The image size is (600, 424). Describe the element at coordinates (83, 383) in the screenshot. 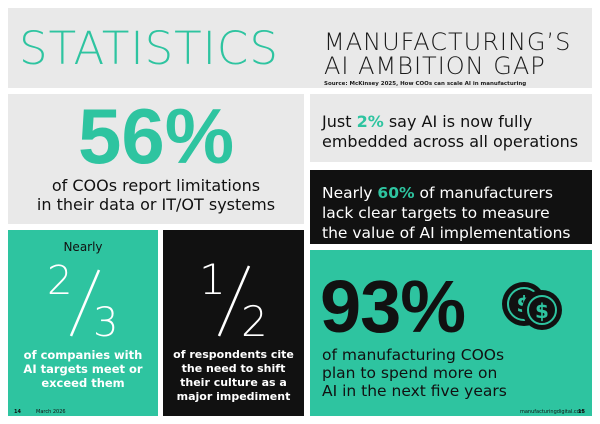

I see `caption-line: exceed them` at that location.